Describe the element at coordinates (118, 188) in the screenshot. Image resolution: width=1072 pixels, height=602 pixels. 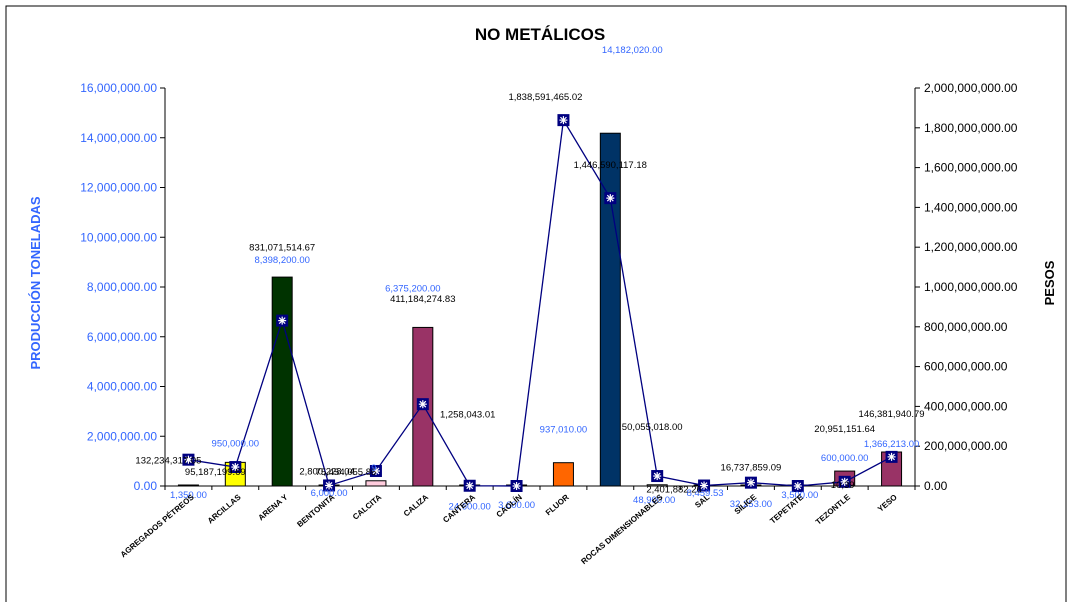
I see `y-left-tick-label: 12,000,000.00` at that location.